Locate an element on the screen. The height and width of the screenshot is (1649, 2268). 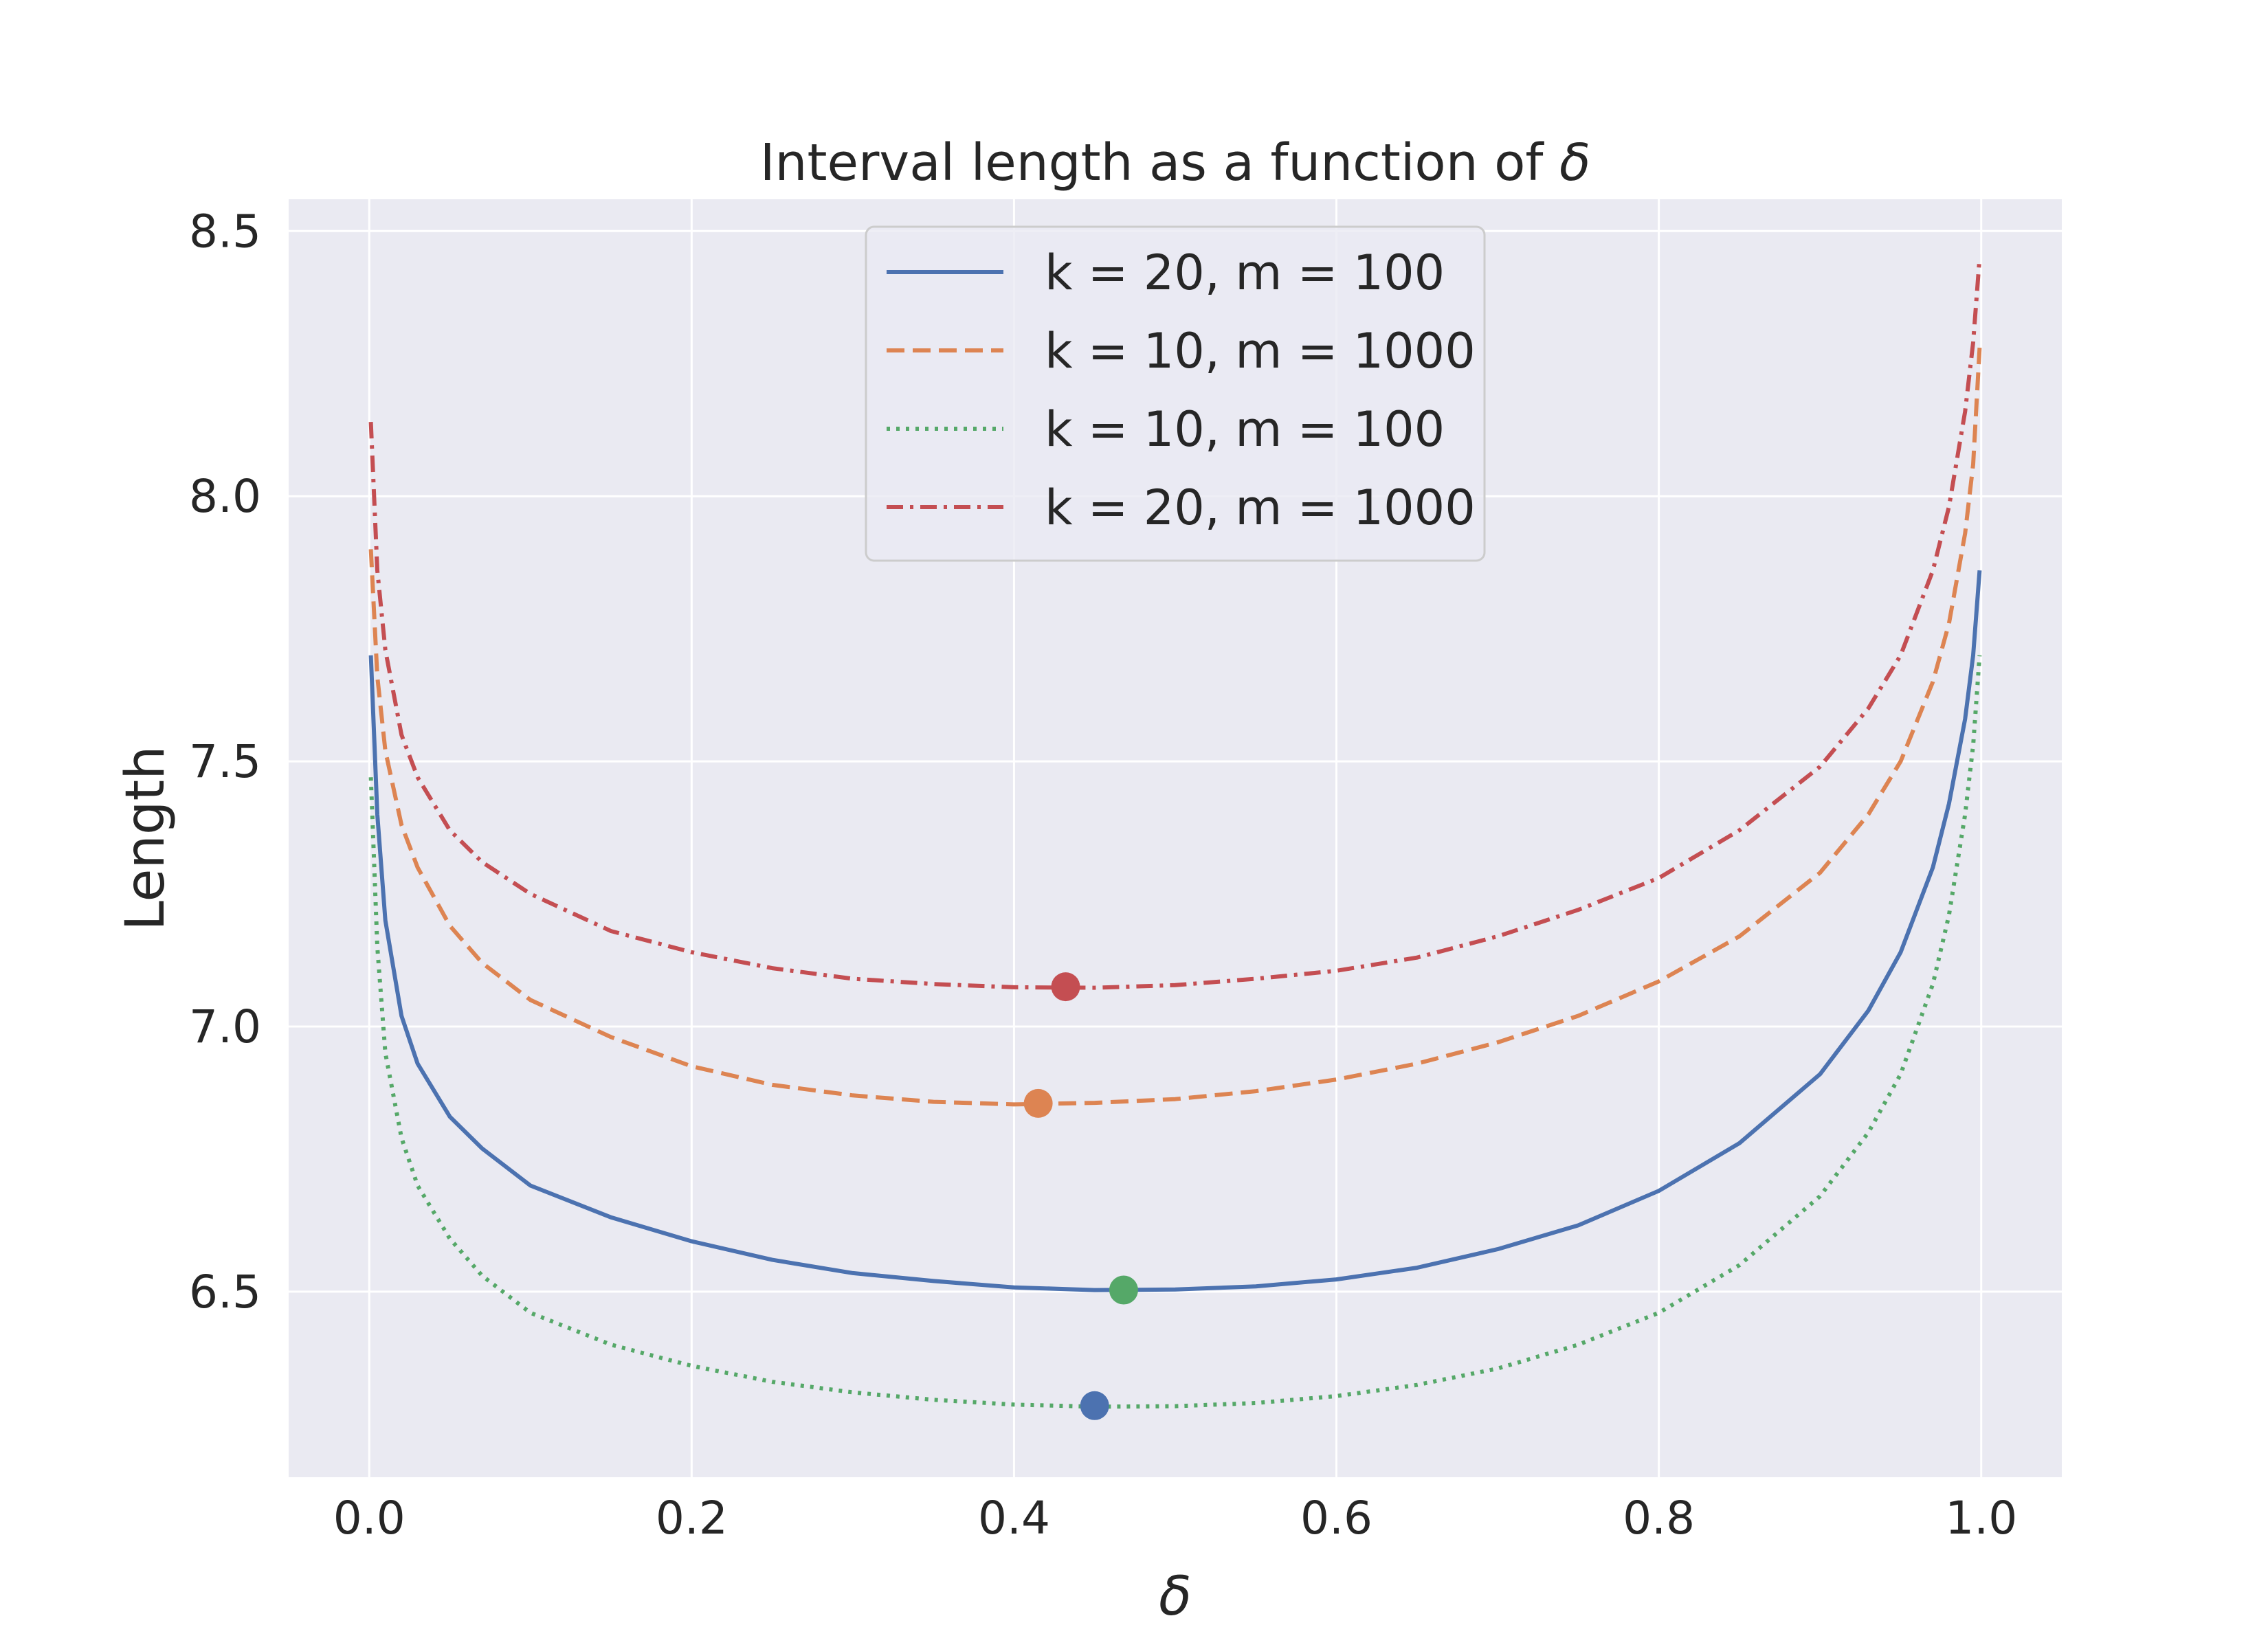
marker-group is located at coordinates (1080, 1196).